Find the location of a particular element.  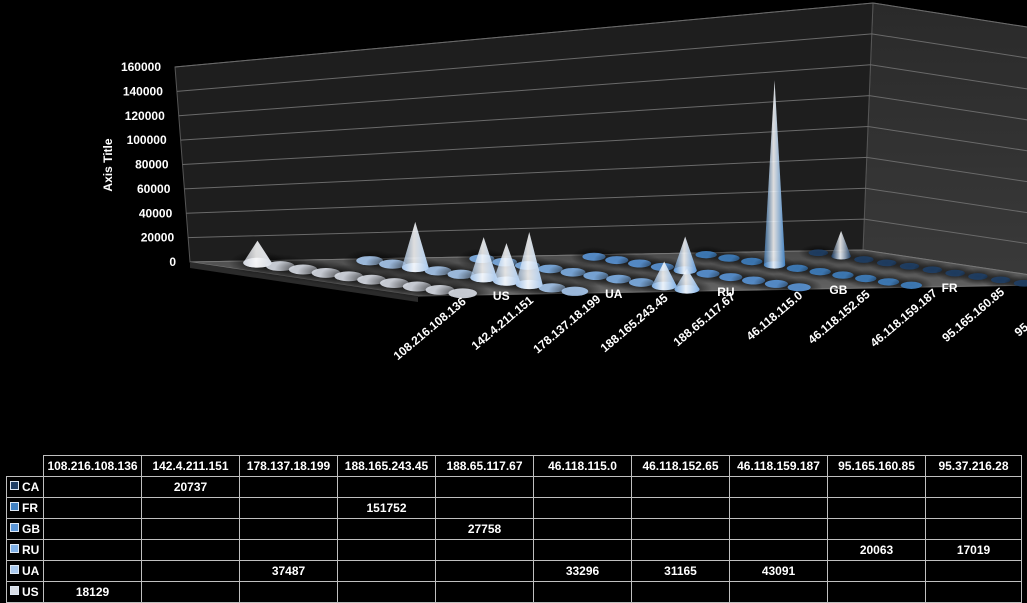

table-row-header: RU is located at coordinates (25, 550).